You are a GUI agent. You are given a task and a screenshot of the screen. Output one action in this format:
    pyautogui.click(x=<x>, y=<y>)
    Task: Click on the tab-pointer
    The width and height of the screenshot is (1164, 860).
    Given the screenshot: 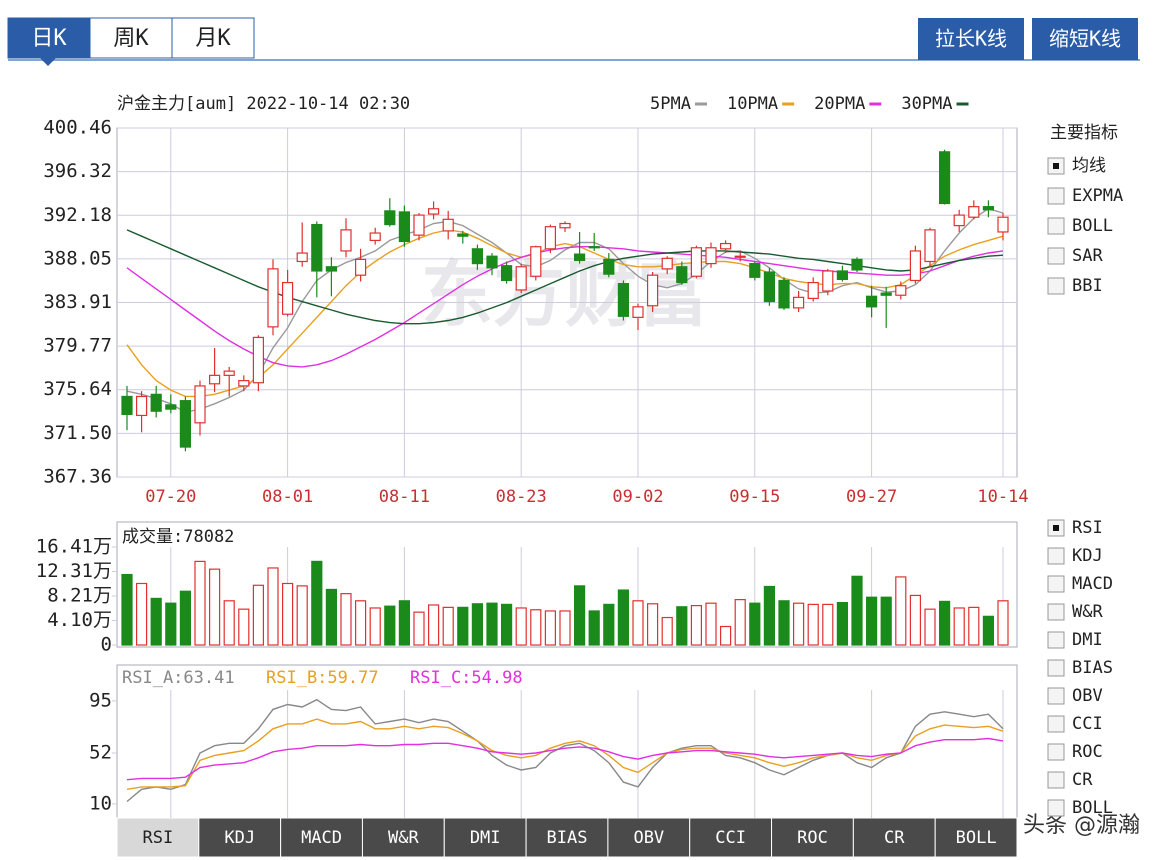 What is the action you would take?
    pyautogui.click(x=48, y=62)
    